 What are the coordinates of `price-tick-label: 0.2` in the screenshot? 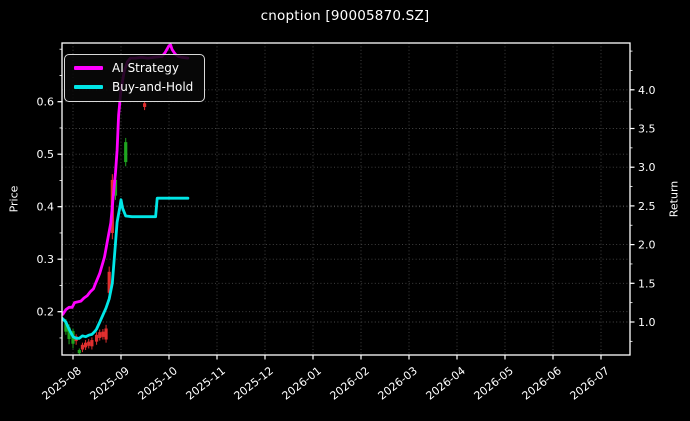 It's located at (46, 312).